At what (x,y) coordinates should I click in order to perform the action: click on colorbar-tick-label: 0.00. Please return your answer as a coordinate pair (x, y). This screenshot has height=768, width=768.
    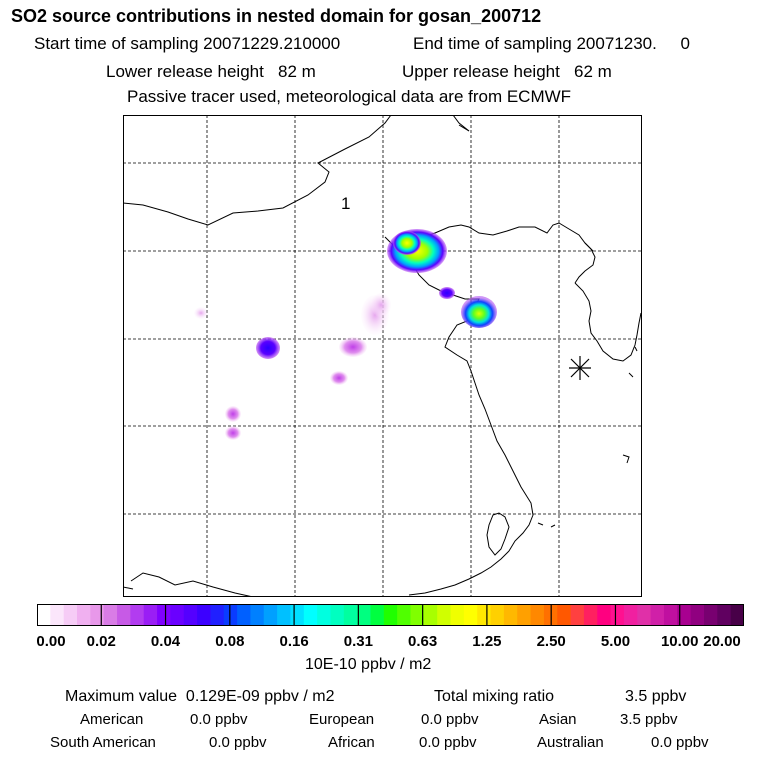
    Looking at the image, I should click on (51, 641).